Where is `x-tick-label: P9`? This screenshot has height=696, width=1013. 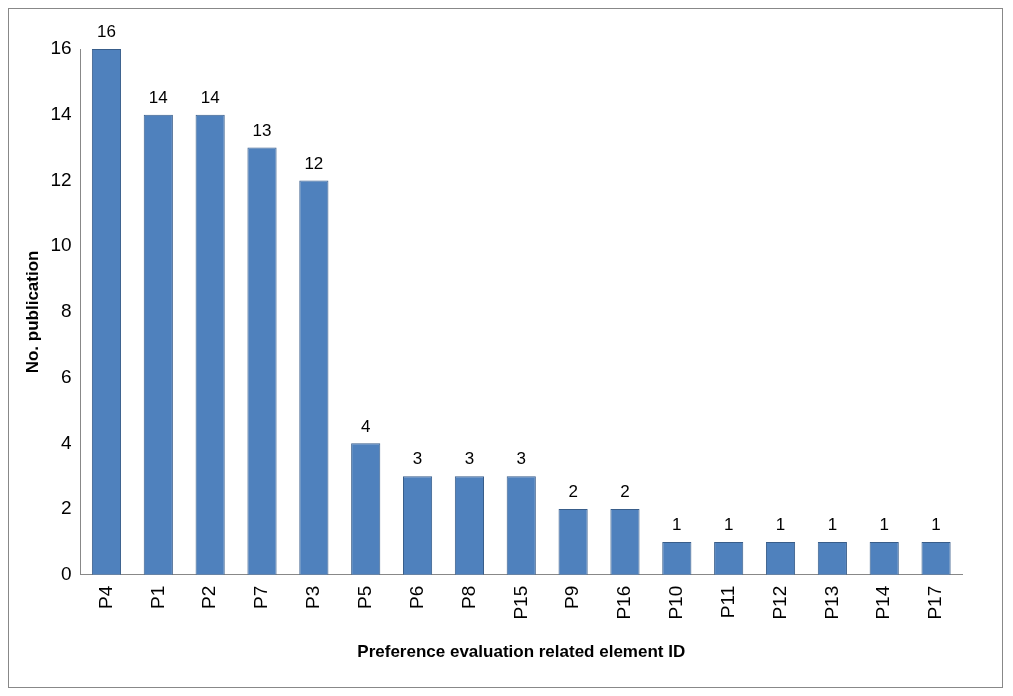
x-tick-label: P9 is located at coordinates (572, 597).